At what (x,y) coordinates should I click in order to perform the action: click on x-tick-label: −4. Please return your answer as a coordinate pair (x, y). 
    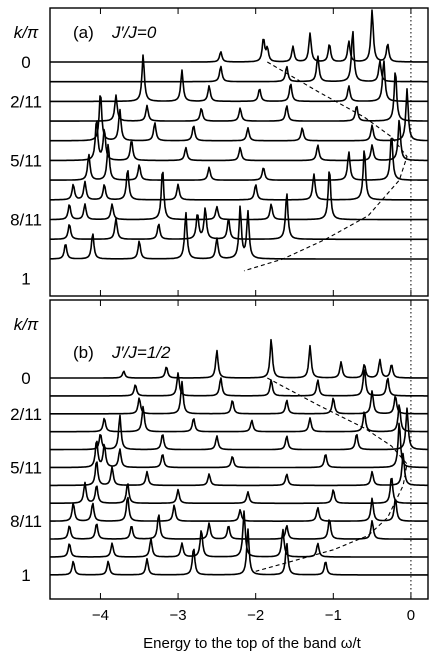
    Looking at the image, I should click on (100, 615).